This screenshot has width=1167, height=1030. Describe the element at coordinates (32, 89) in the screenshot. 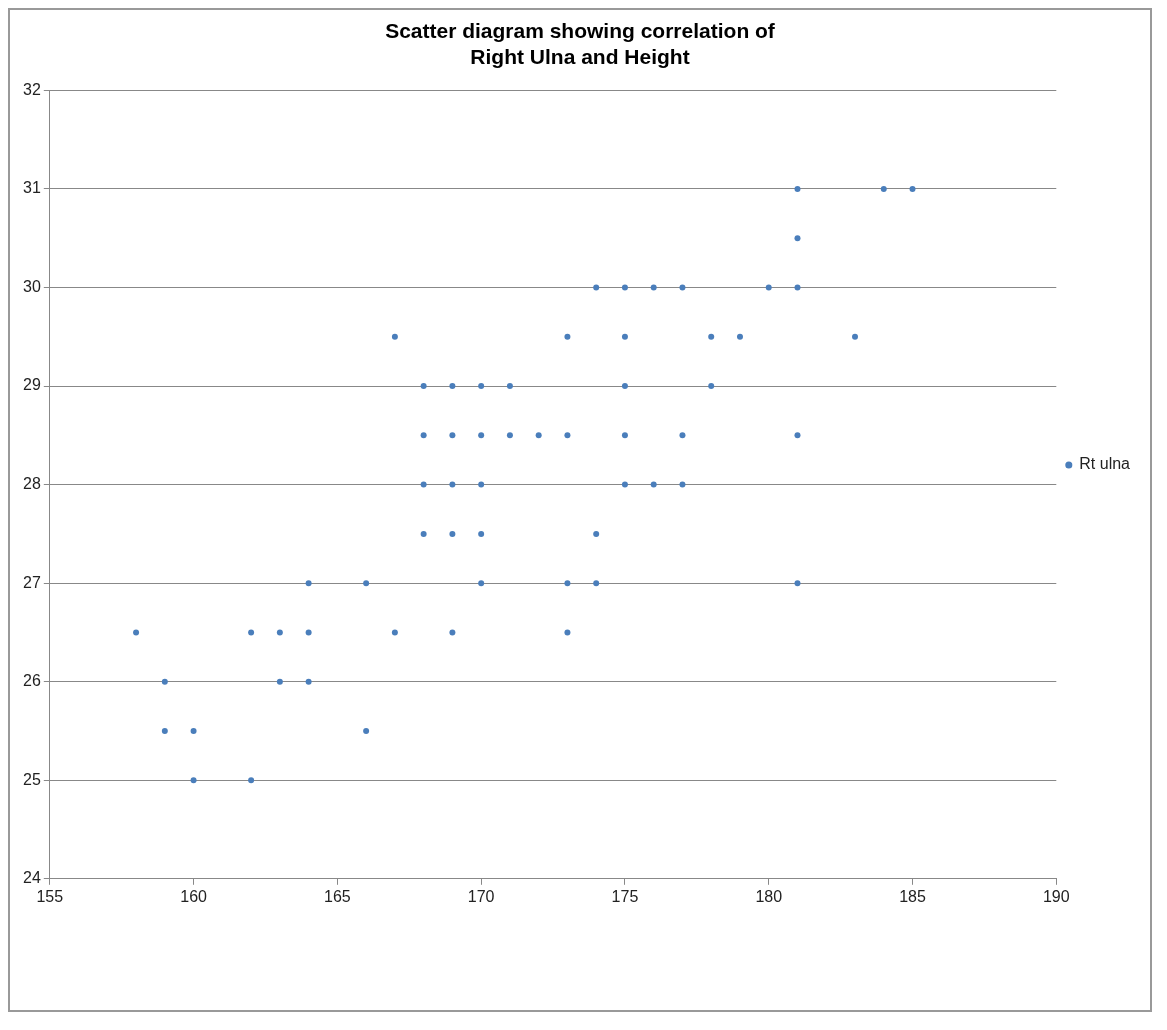

I see `y-tick-label: 32` at that location.